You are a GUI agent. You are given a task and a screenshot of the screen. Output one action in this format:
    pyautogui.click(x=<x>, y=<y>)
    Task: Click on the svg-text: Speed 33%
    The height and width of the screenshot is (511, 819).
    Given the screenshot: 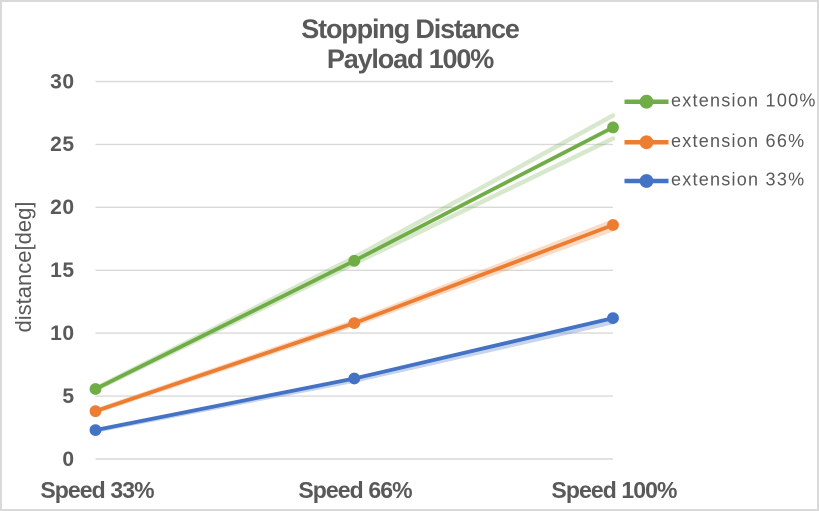 What is the action you would take?
    pyautogui.click(x=97, y=490)
    